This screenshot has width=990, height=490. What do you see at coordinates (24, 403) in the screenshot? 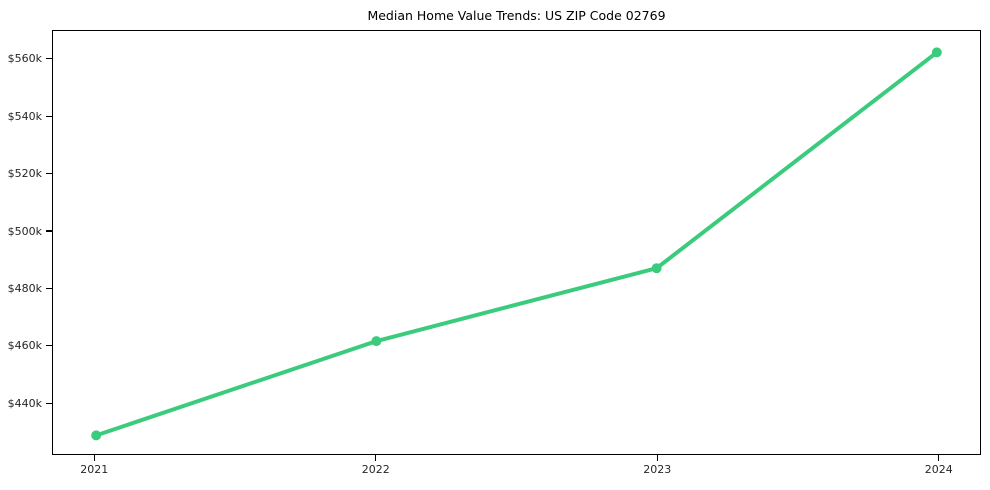
I see `y-tick-label: $440k` at bounding box center [24, 403].